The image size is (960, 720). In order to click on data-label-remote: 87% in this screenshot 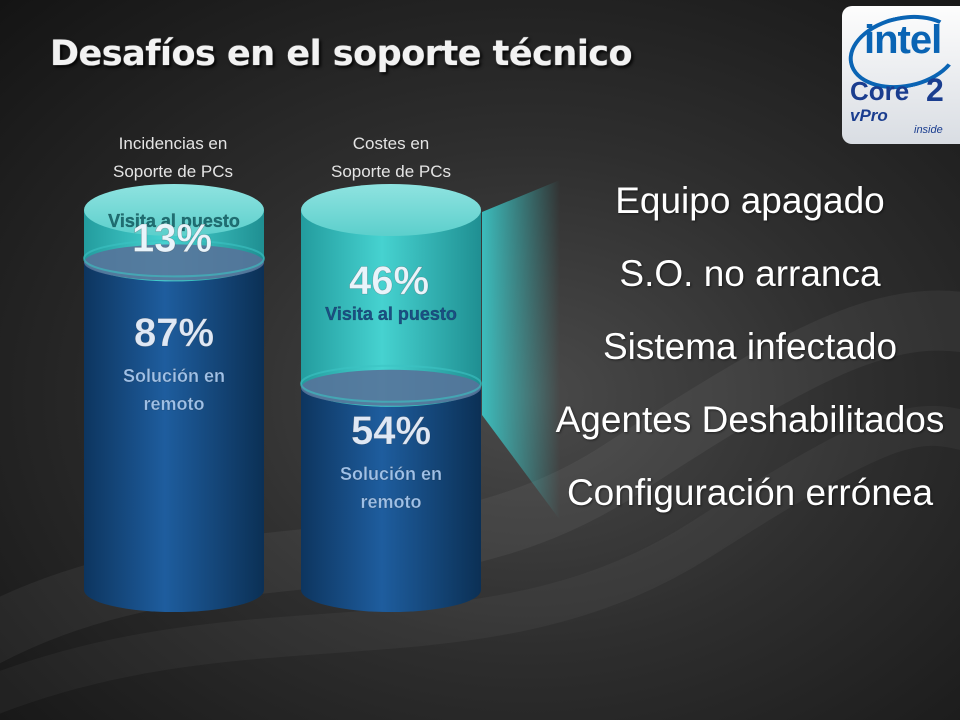, I will do `click(174, 333)`.